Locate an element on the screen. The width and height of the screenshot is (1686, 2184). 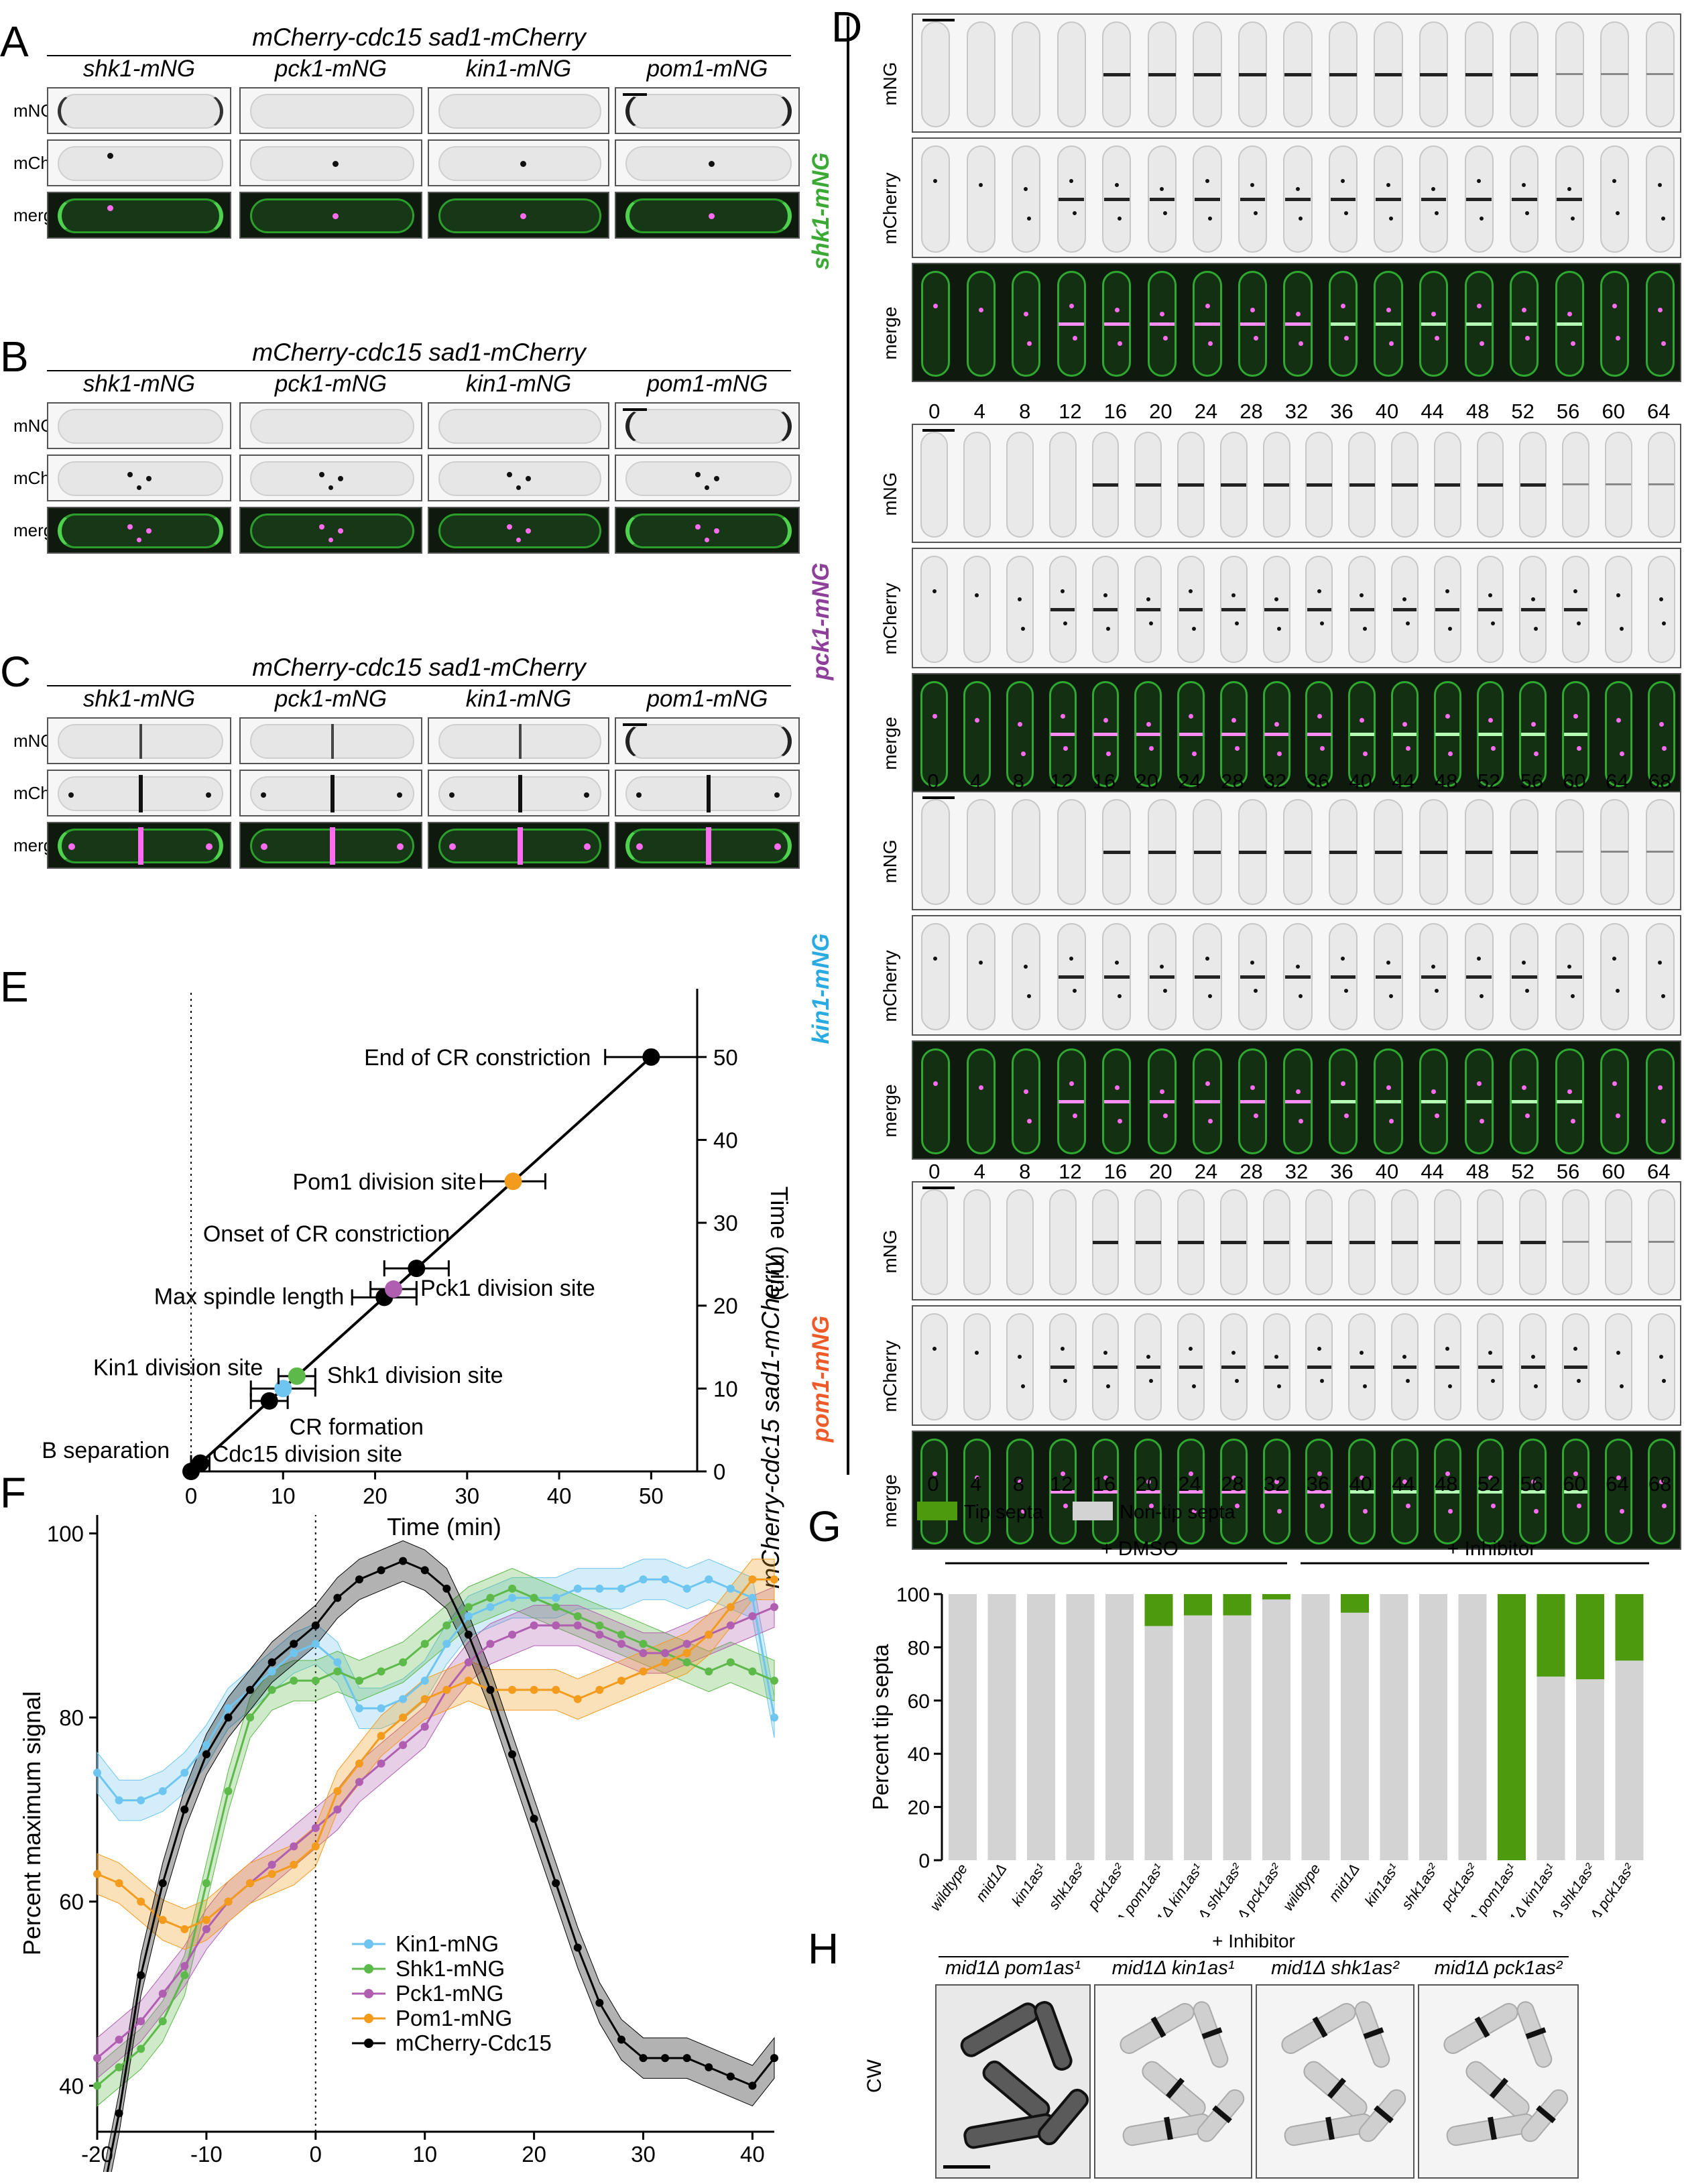
panel-a-rule is located at coordinates (419, 55).